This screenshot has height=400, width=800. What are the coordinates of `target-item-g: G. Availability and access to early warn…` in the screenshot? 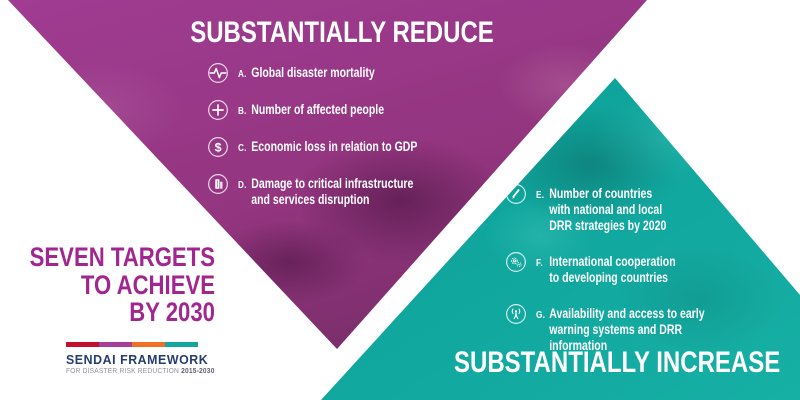 It's located at (652, 328).